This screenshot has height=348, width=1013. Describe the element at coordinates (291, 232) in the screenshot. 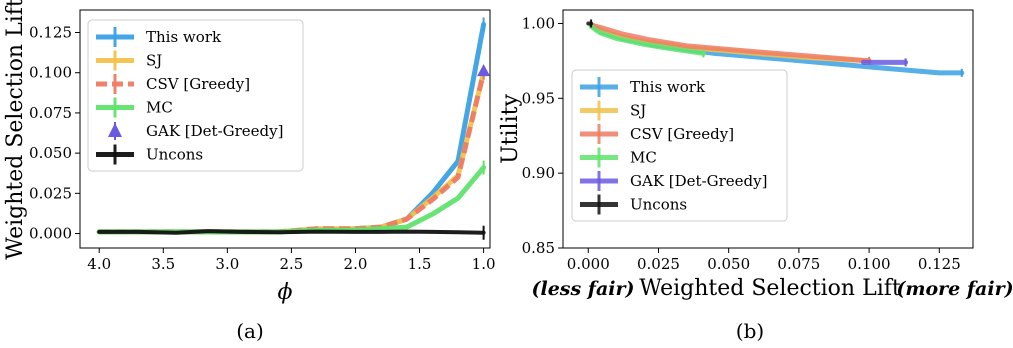

I see `series-line-uncons-a` at that location.